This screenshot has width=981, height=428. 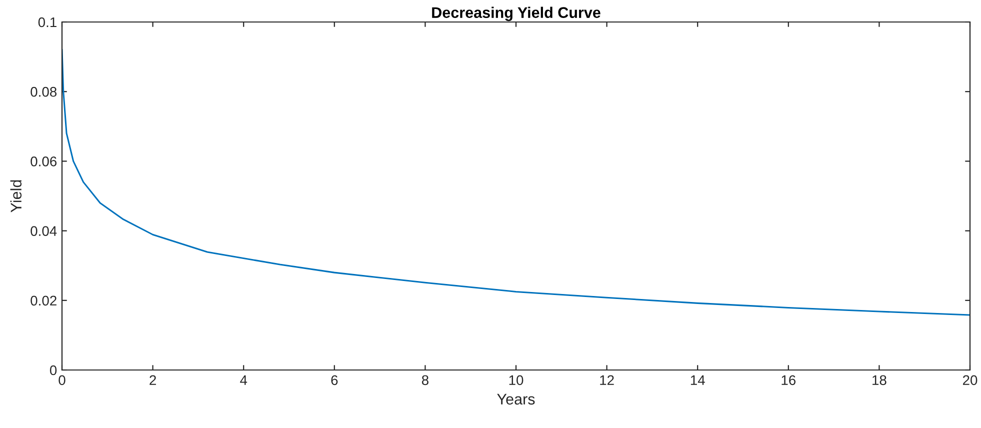 I want to click on y-tick-label: 0, so click(x=53, y=370).